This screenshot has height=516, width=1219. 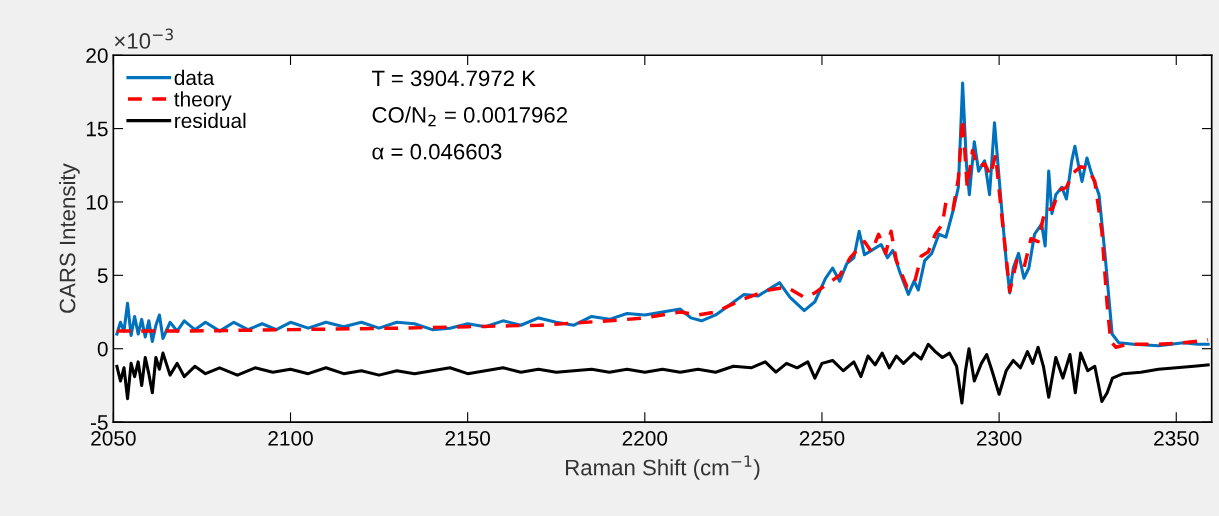 I want to click on x-tick-label: 2100, so click(x=290, y=438).